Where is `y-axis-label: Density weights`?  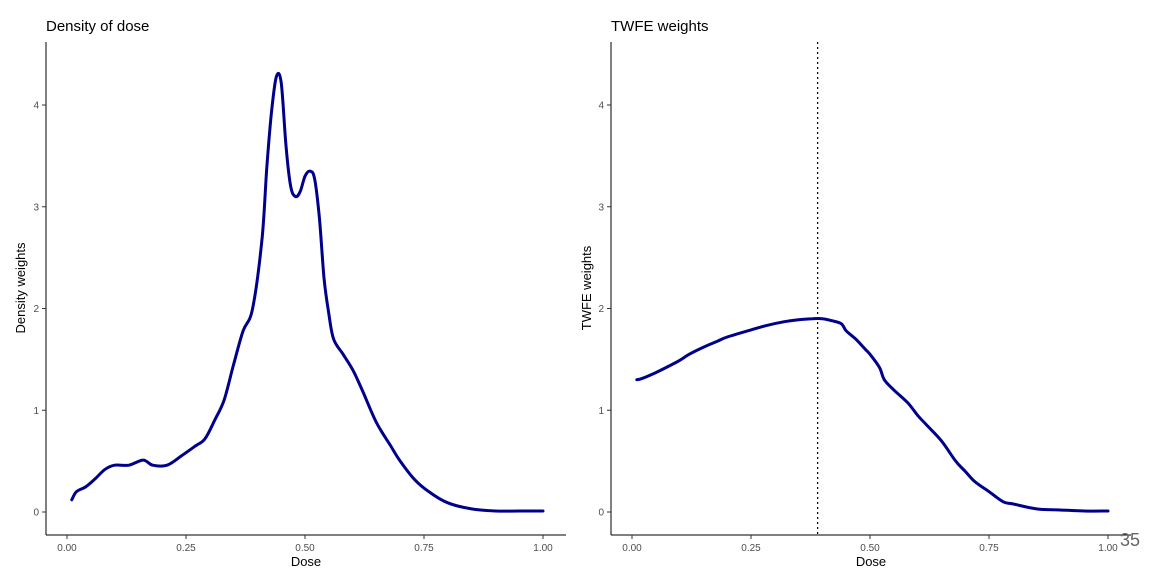 y-axis-label: Density weights is located at coordinates (20, 288).